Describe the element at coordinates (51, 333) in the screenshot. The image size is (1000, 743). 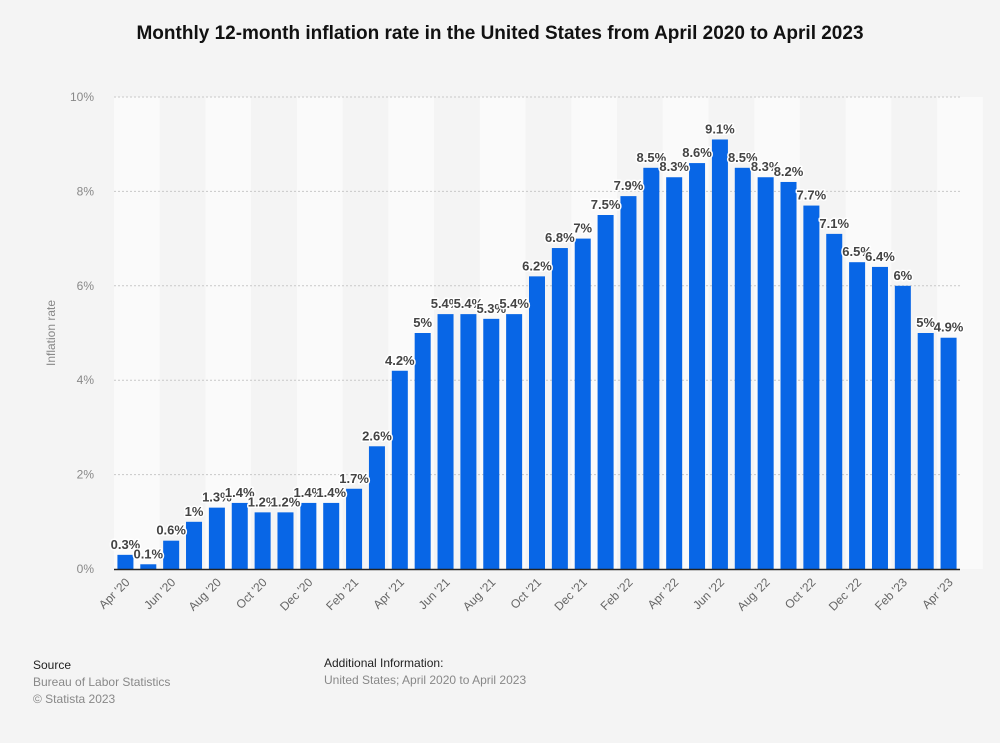
I see `y-axis-label: Inflation rate` at that location.